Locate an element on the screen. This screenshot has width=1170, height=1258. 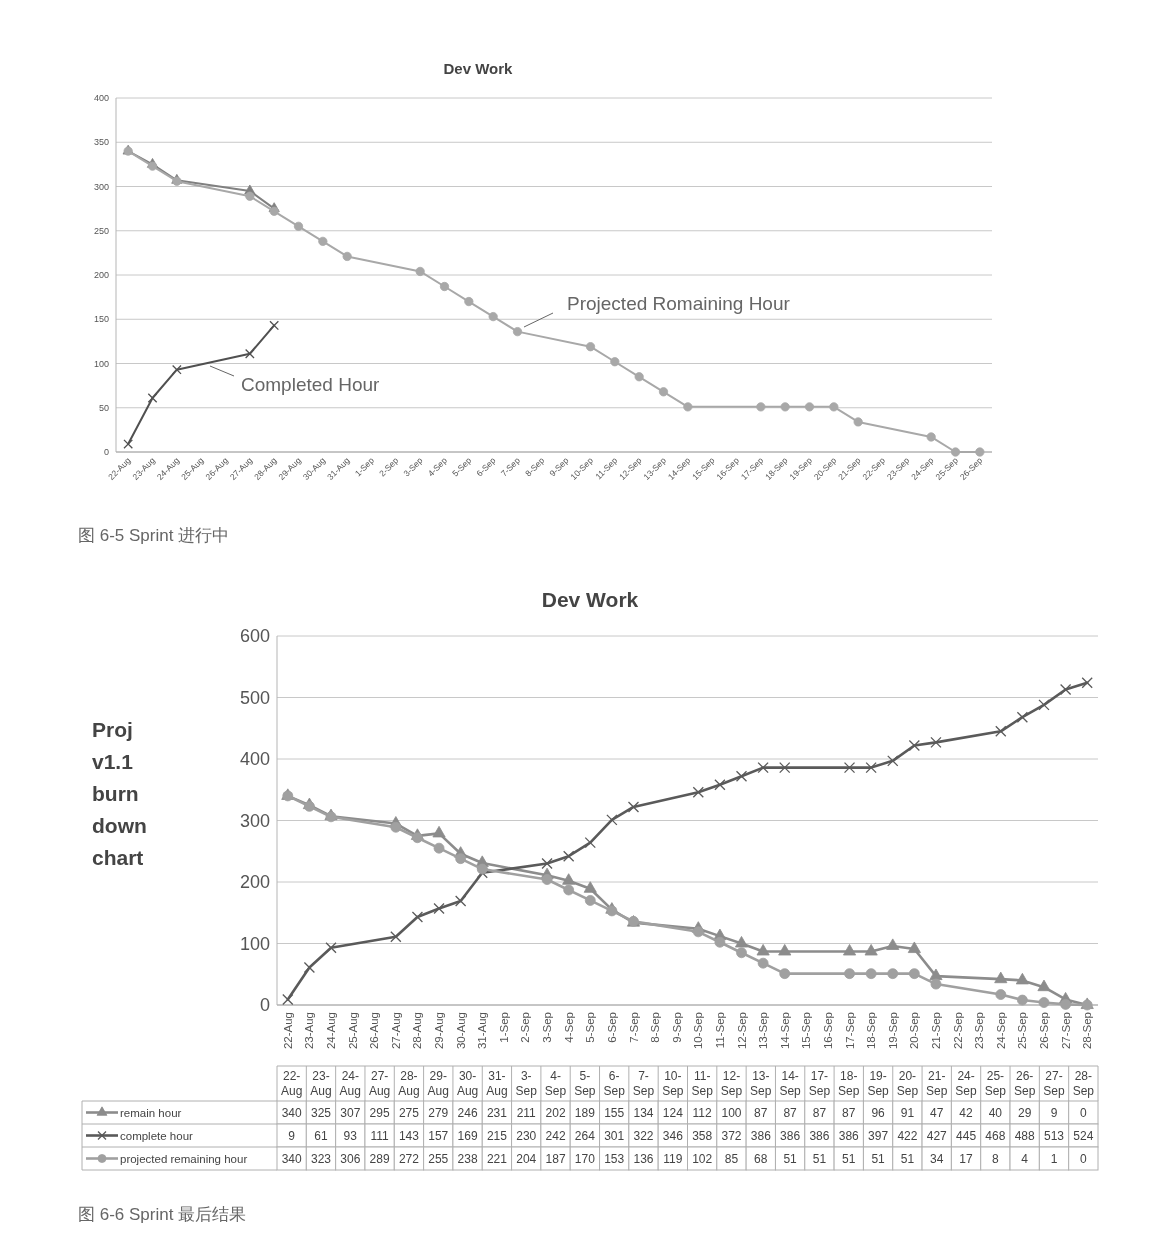
data-label: 358 is located at coordinates (702, 1135).